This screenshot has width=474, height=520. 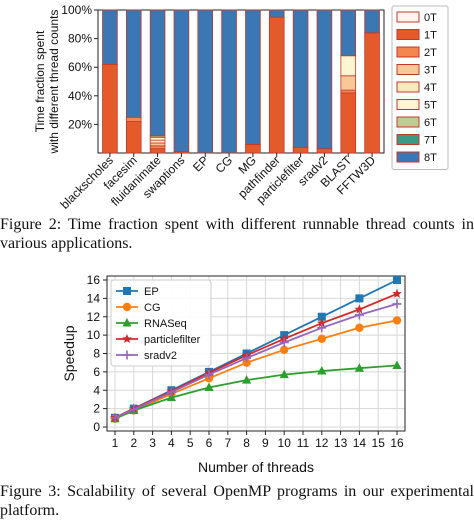 I want to click on bar-facesim-2T, so click(x=133, y=119).